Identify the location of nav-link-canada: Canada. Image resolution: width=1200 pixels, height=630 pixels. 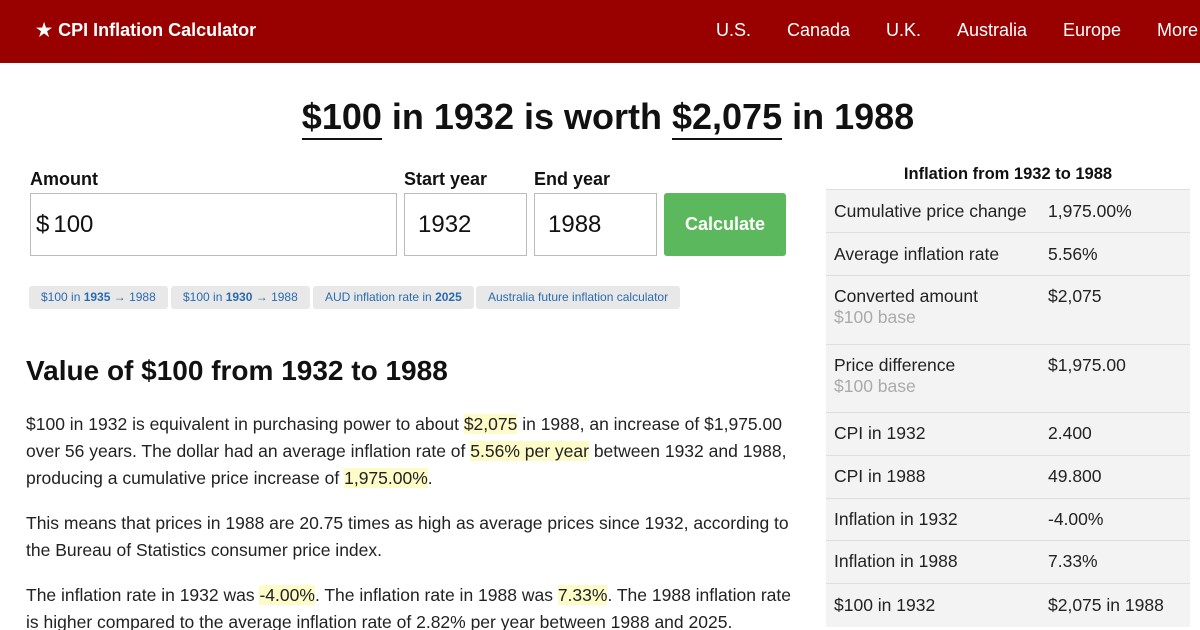
(819, 30).